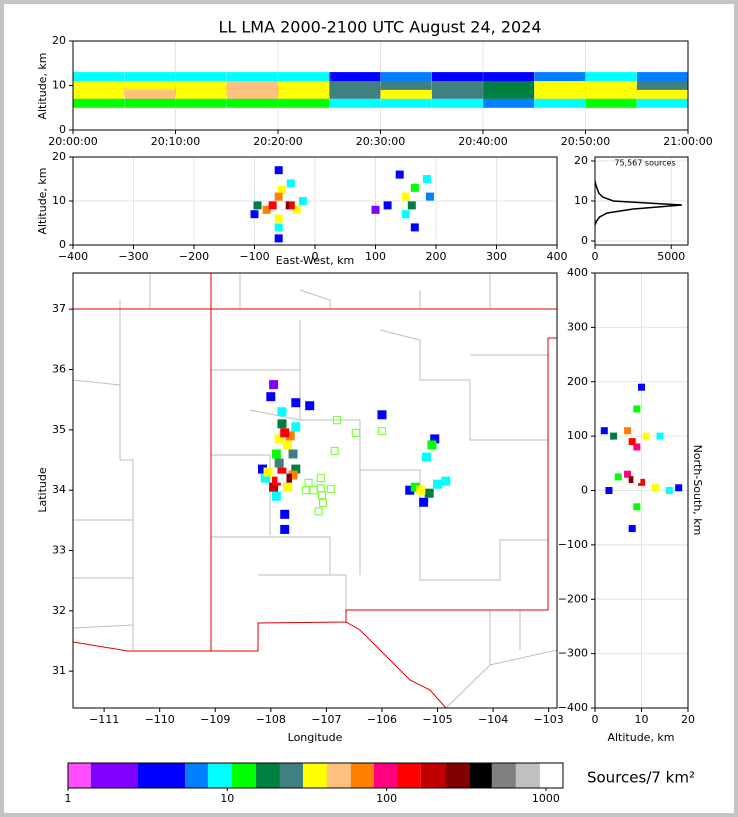  Describe the element at coordinates (42, 490) in the screenshot. I see `y-axis-label: Latitude` at that location.